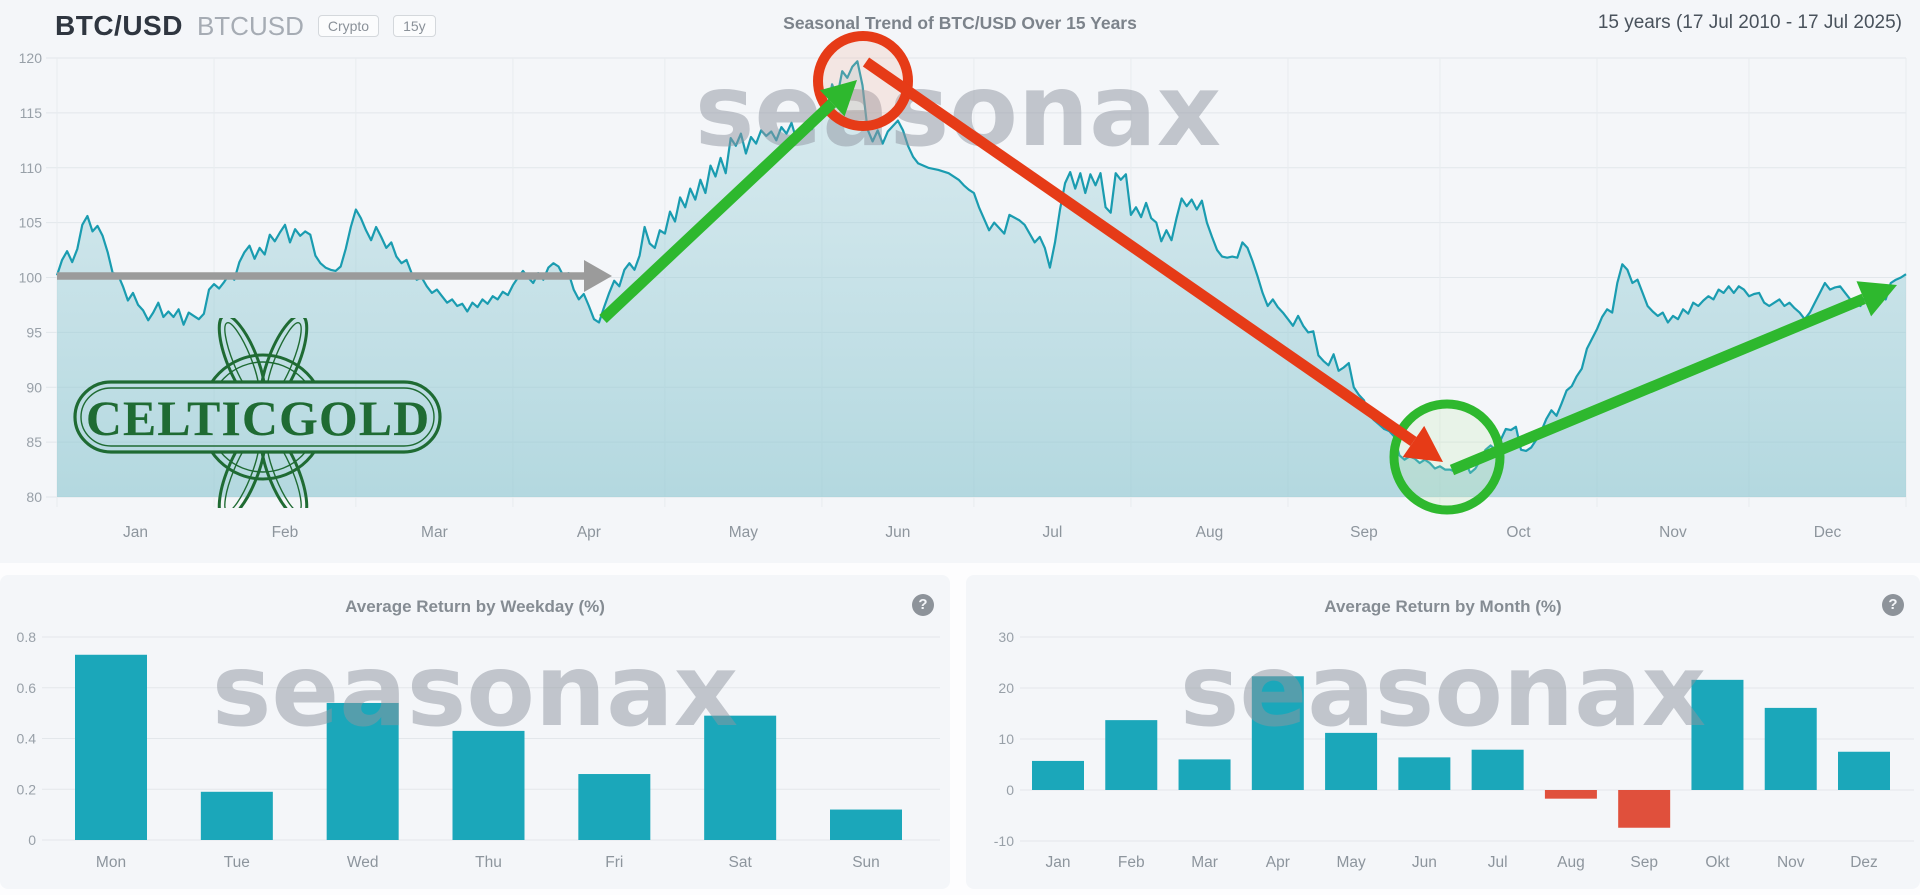 This screenshot has width=1920, height=895. I want to click on bar-Nov, so click(1790, 748).